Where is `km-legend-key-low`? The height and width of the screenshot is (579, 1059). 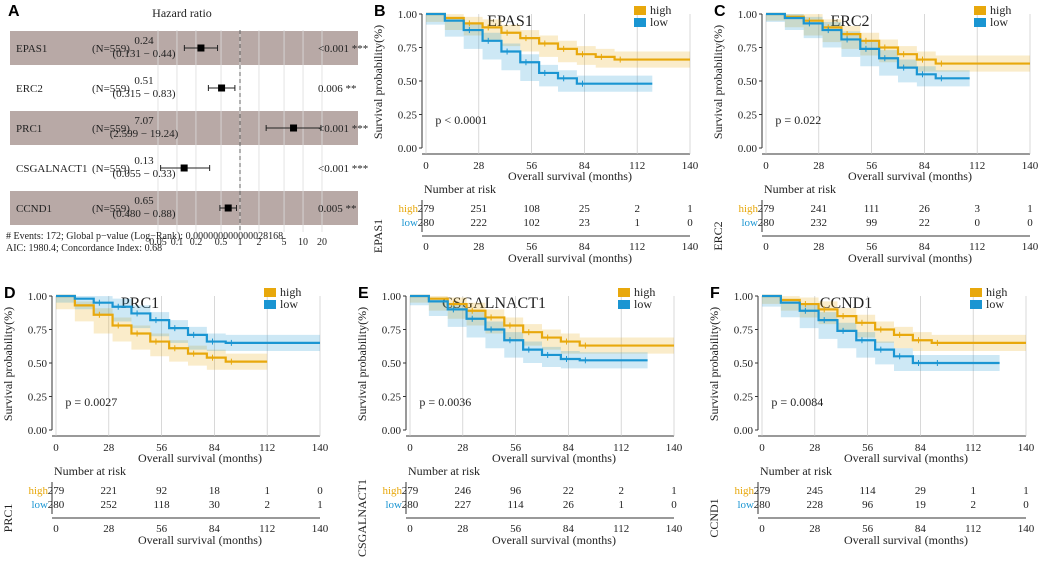 km-legend-key-low is located at coordinates (270, 304).